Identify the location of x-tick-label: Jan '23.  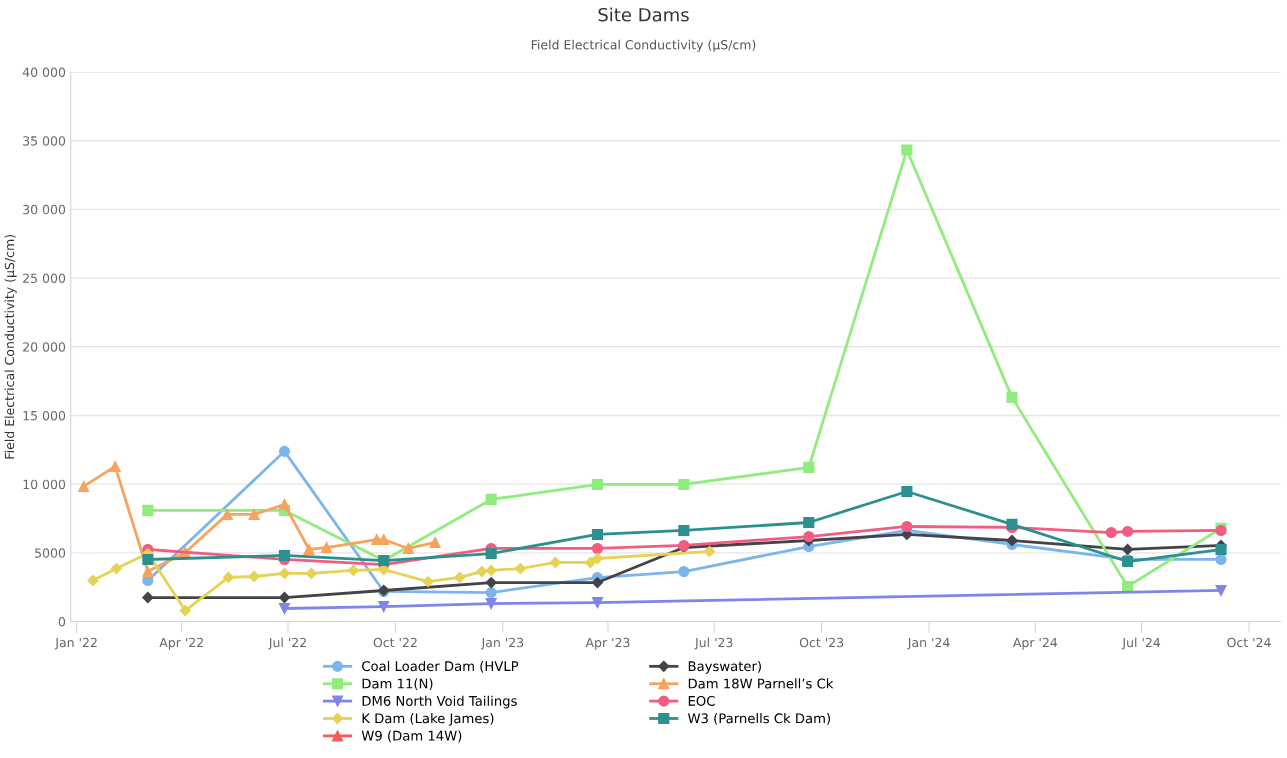
(502, 643).